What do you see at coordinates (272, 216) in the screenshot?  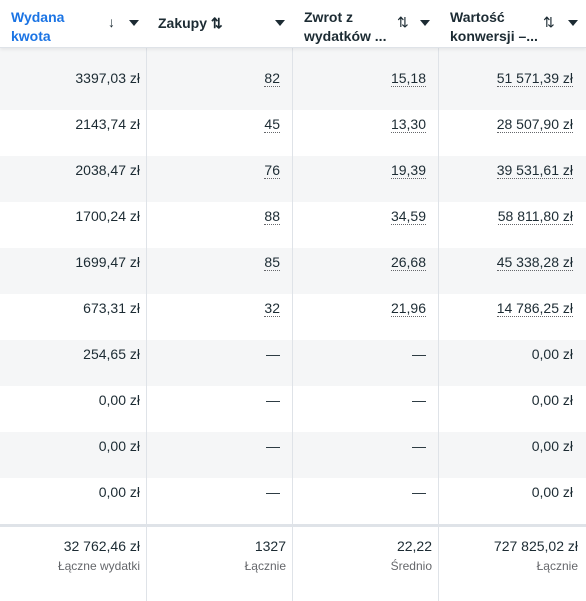 I see `cell-value-link: 88` at bounding box center [272, 216].